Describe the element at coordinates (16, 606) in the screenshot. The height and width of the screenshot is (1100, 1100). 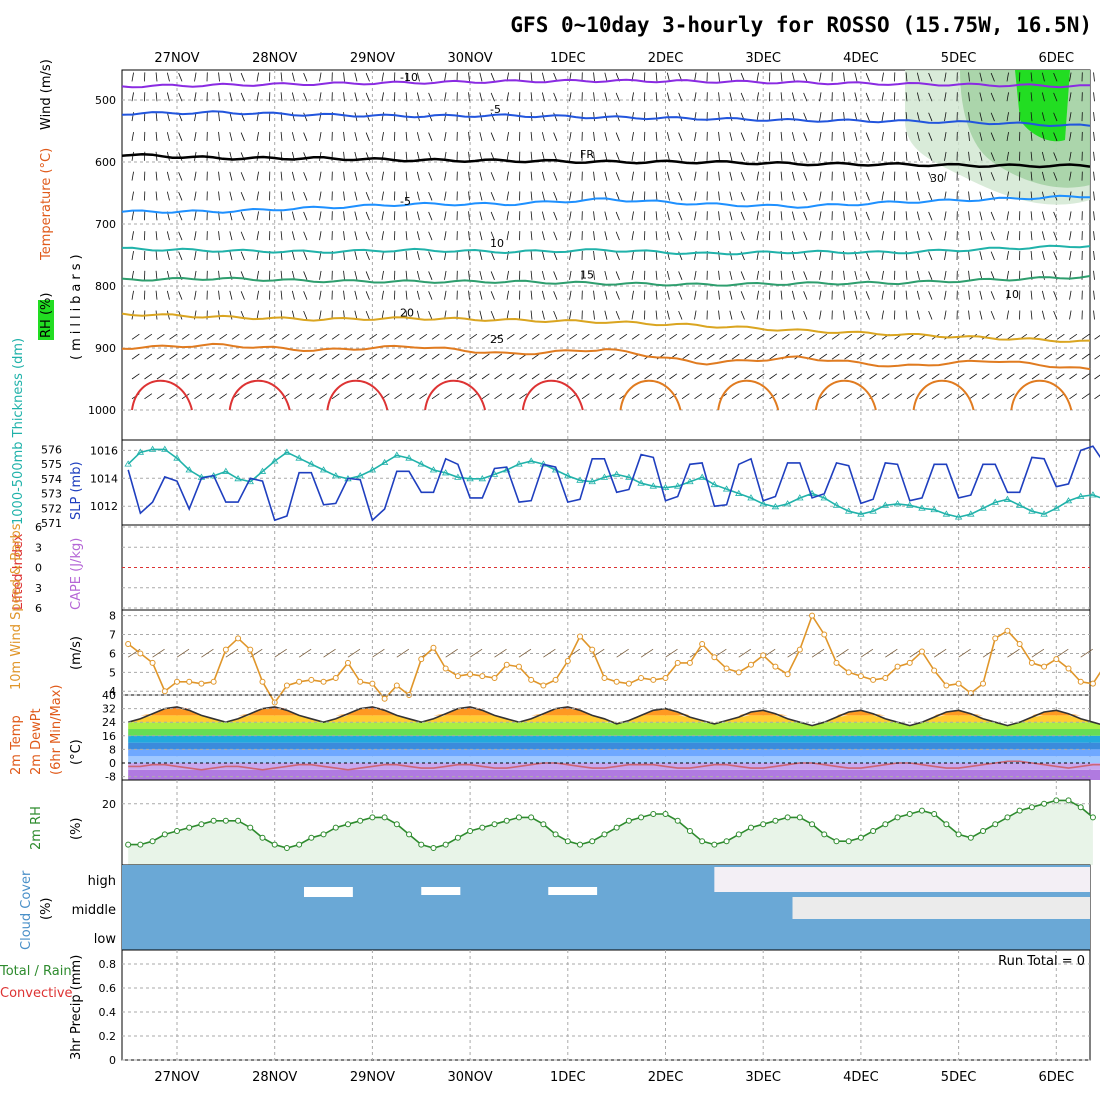
I see `wind10m-label: 10m Wind Speed & Barbs` at that location.